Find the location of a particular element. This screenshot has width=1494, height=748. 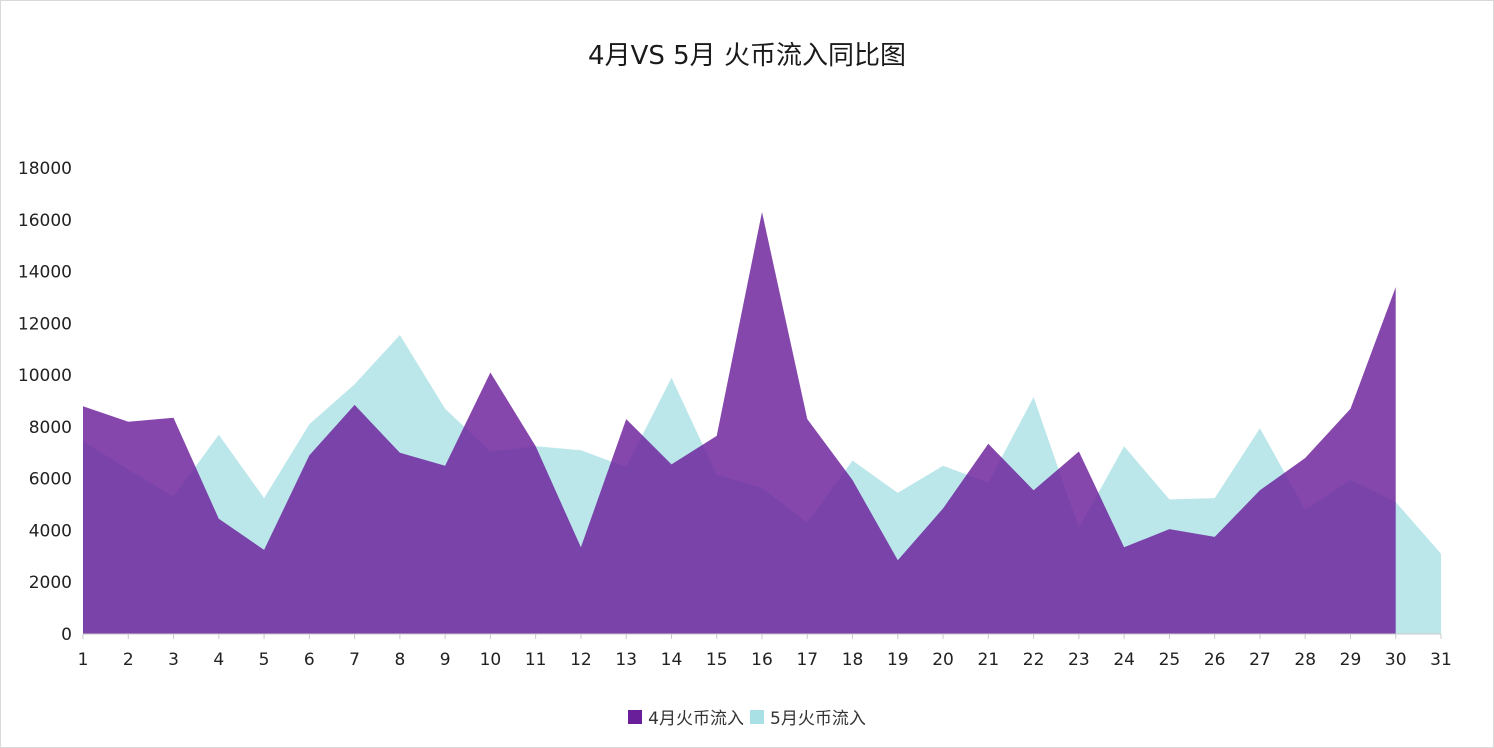

y-tick-label: 2000 is located at coordinates (50, 583).